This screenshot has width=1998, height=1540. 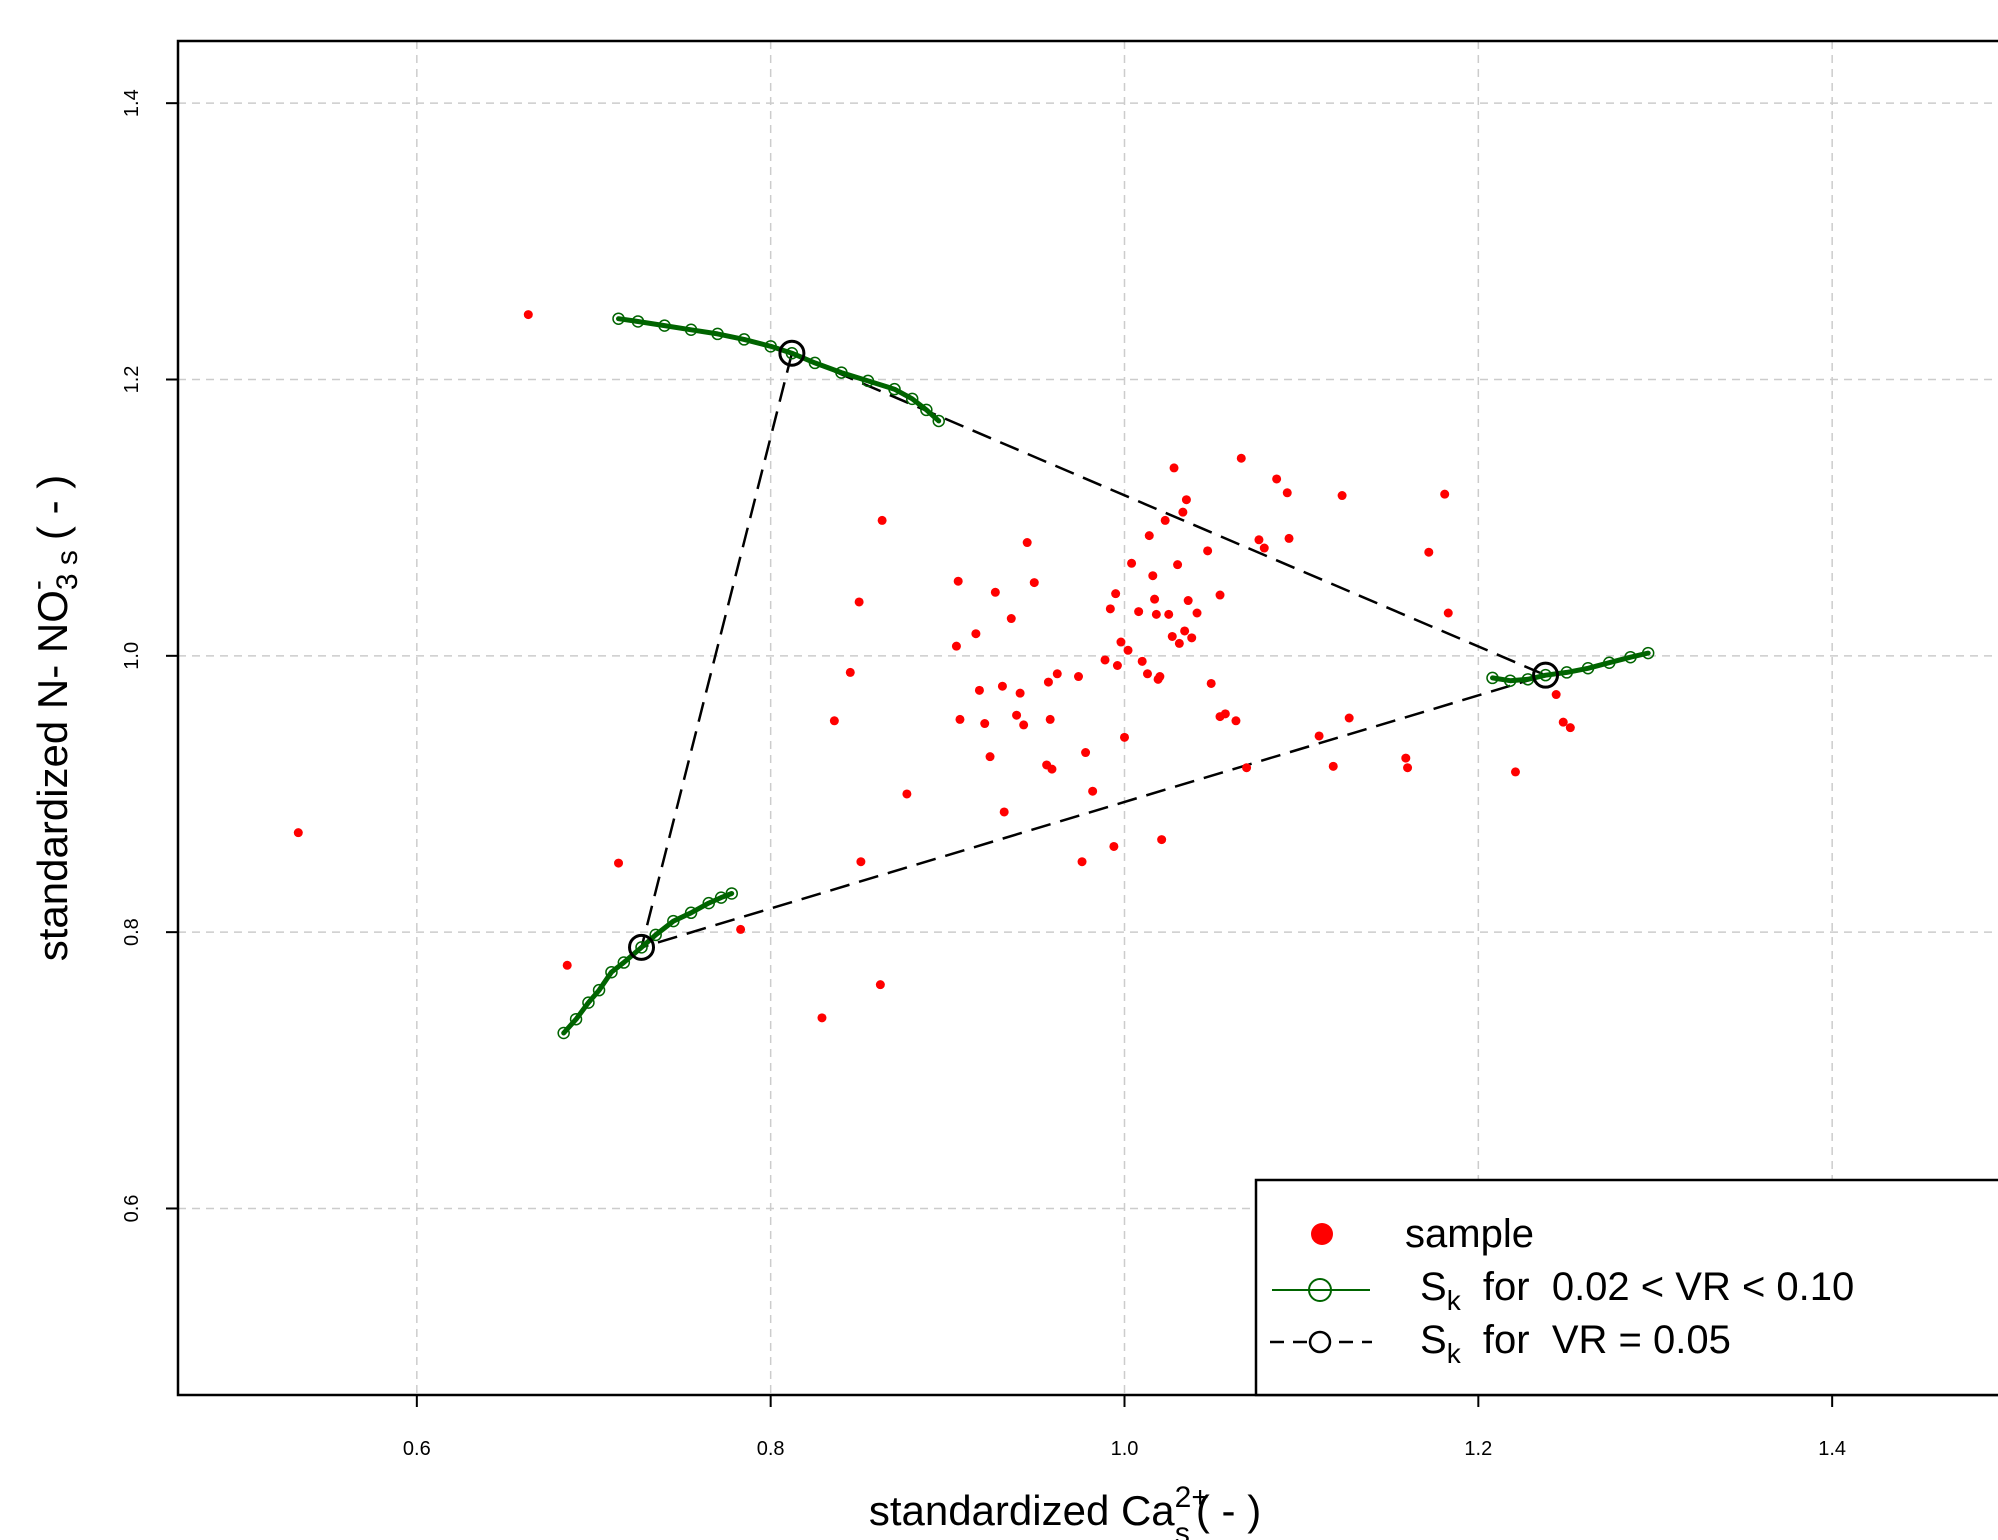 What do you see at coordinates (1022, 1510) in the screenshot?
I see `x-axis-title-main: standardized Ca` at bounding box center [1022, 1510].